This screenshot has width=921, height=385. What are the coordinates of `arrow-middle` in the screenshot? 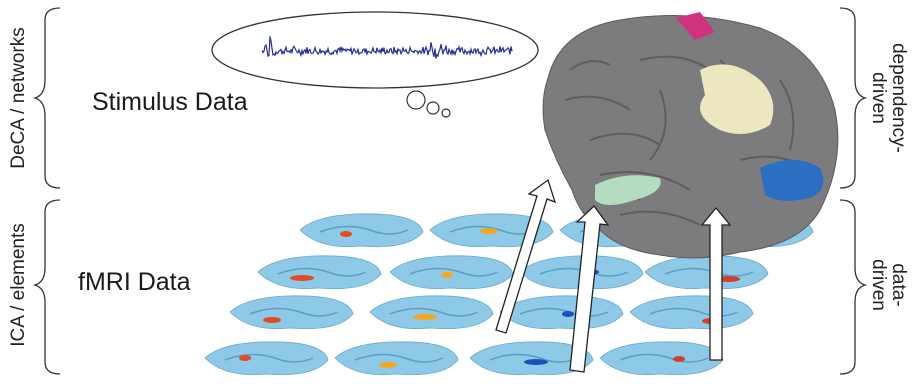 It's located at (589, 289).